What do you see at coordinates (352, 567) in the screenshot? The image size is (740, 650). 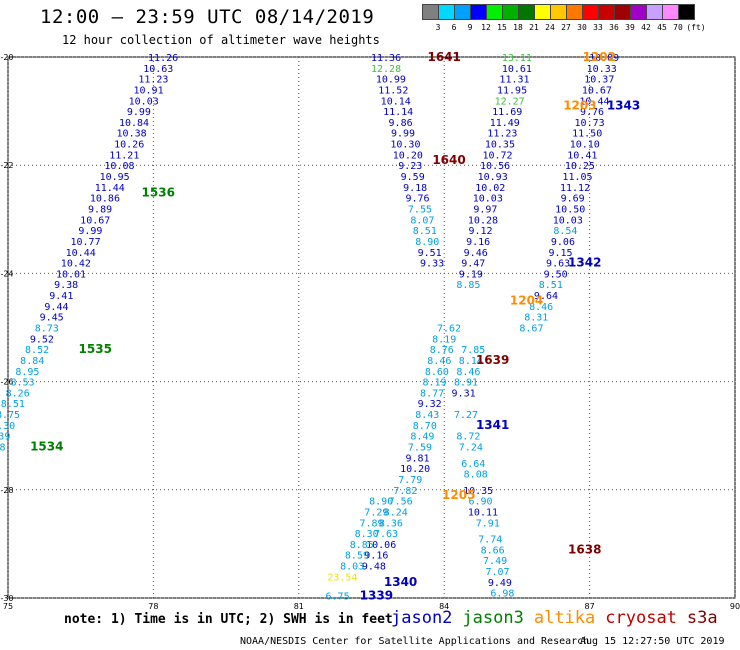 I see `wave-height-point: 8.03` at bounding box center [352, 567].